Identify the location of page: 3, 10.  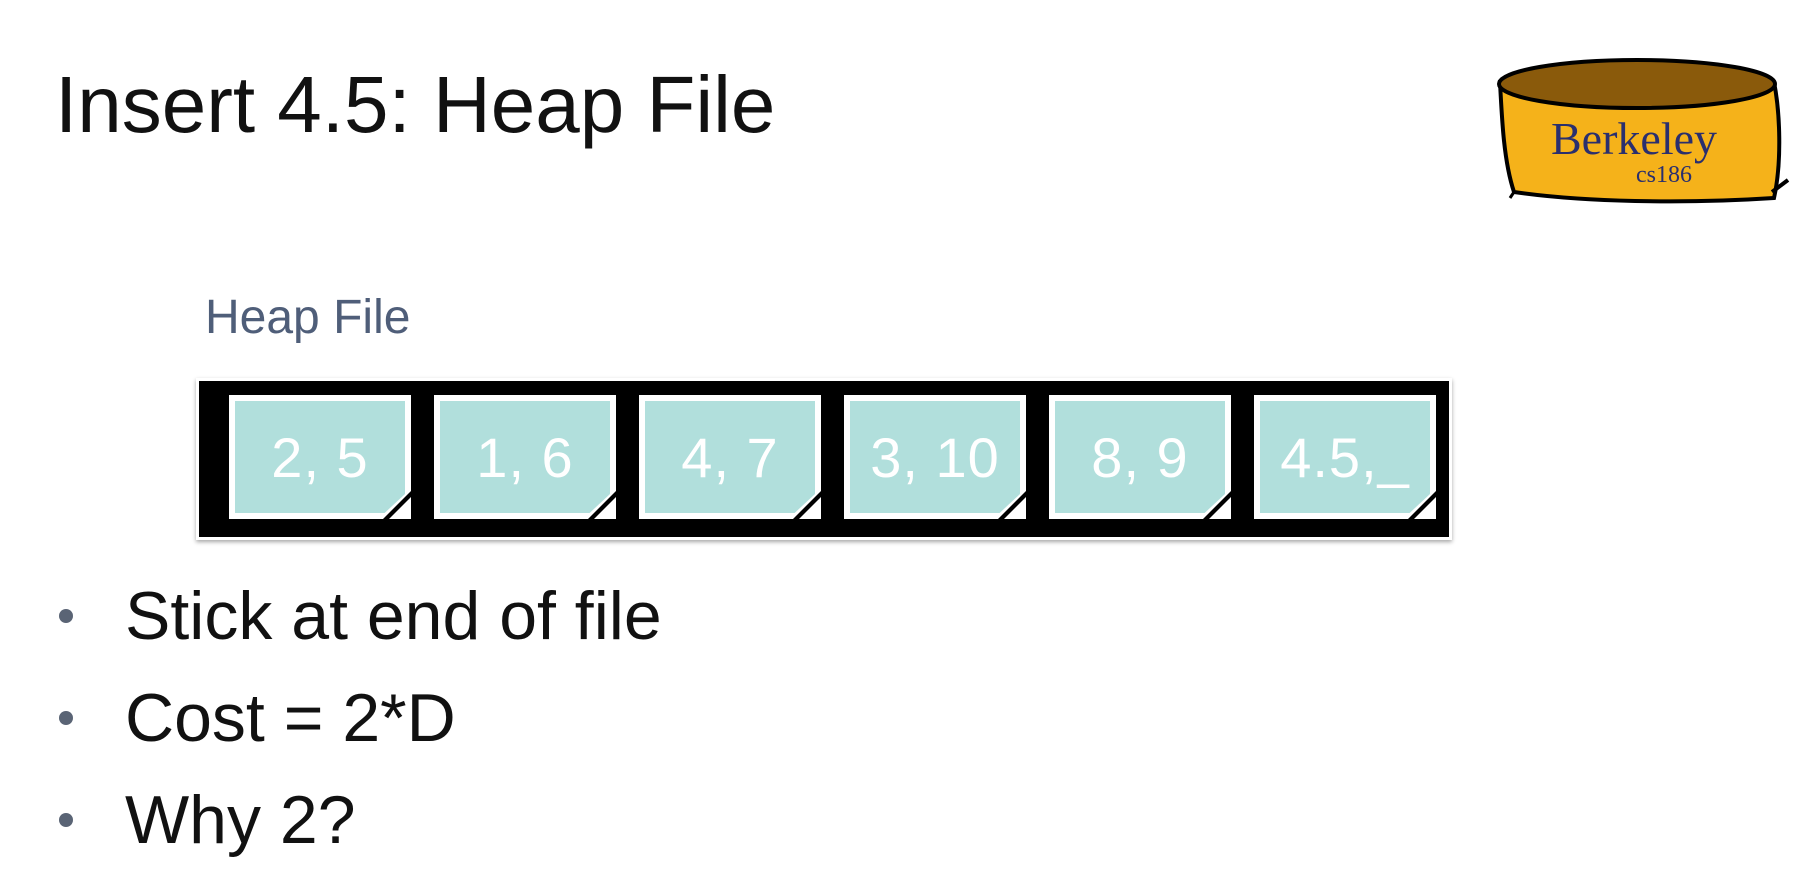
(935, 457).